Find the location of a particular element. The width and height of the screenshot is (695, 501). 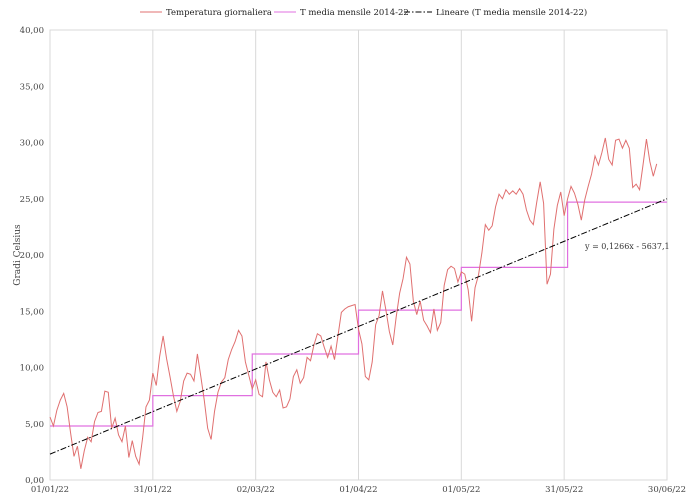

y-tick-label: 20,00 is located at coordinates (32, 256).